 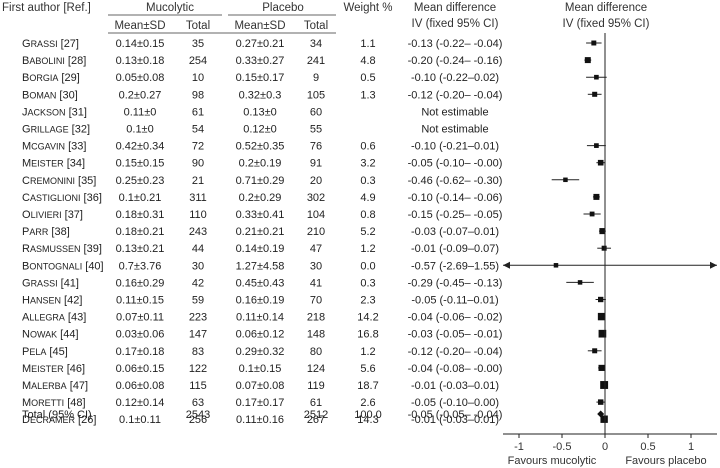 What do you see at coordinates (562, 447) in the screenshot?
I see `tick-label: -0.5` at bounding box center [562, 447].